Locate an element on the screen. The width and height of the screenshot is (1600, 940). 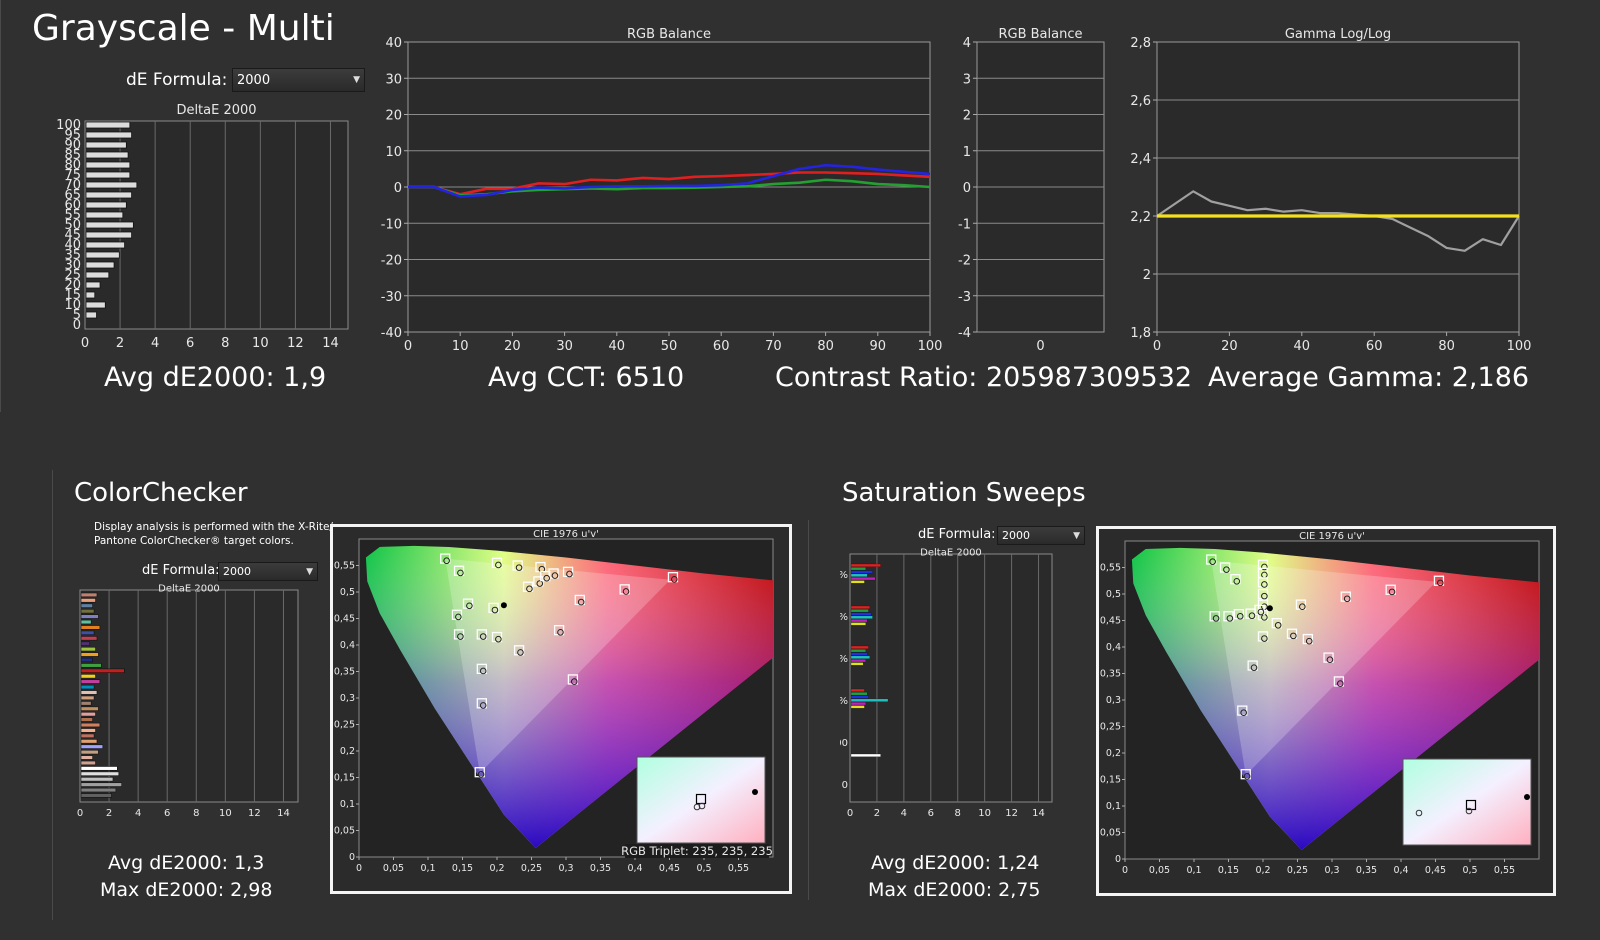
y-tick-label: 55 is located at coordinates (72, 215).